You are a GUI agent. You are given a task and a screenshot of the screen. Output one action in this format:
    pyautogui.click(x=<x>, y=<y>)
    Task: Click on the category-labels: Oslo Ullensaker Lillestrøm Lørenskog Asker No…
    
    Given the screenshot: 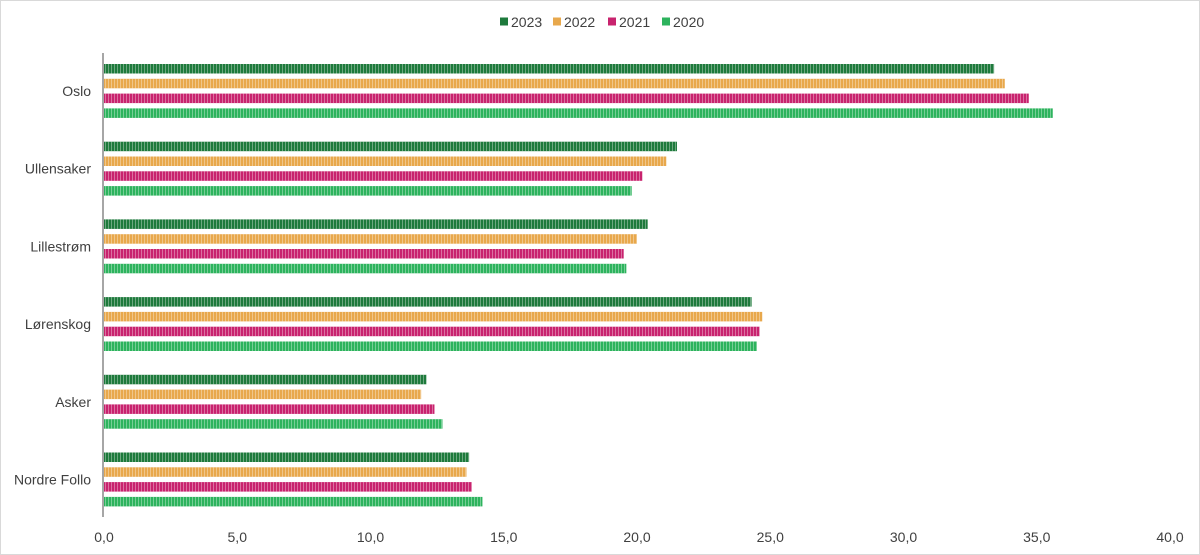 What is the action you would take?
    pyautogui.click(x=52, y=285)
    